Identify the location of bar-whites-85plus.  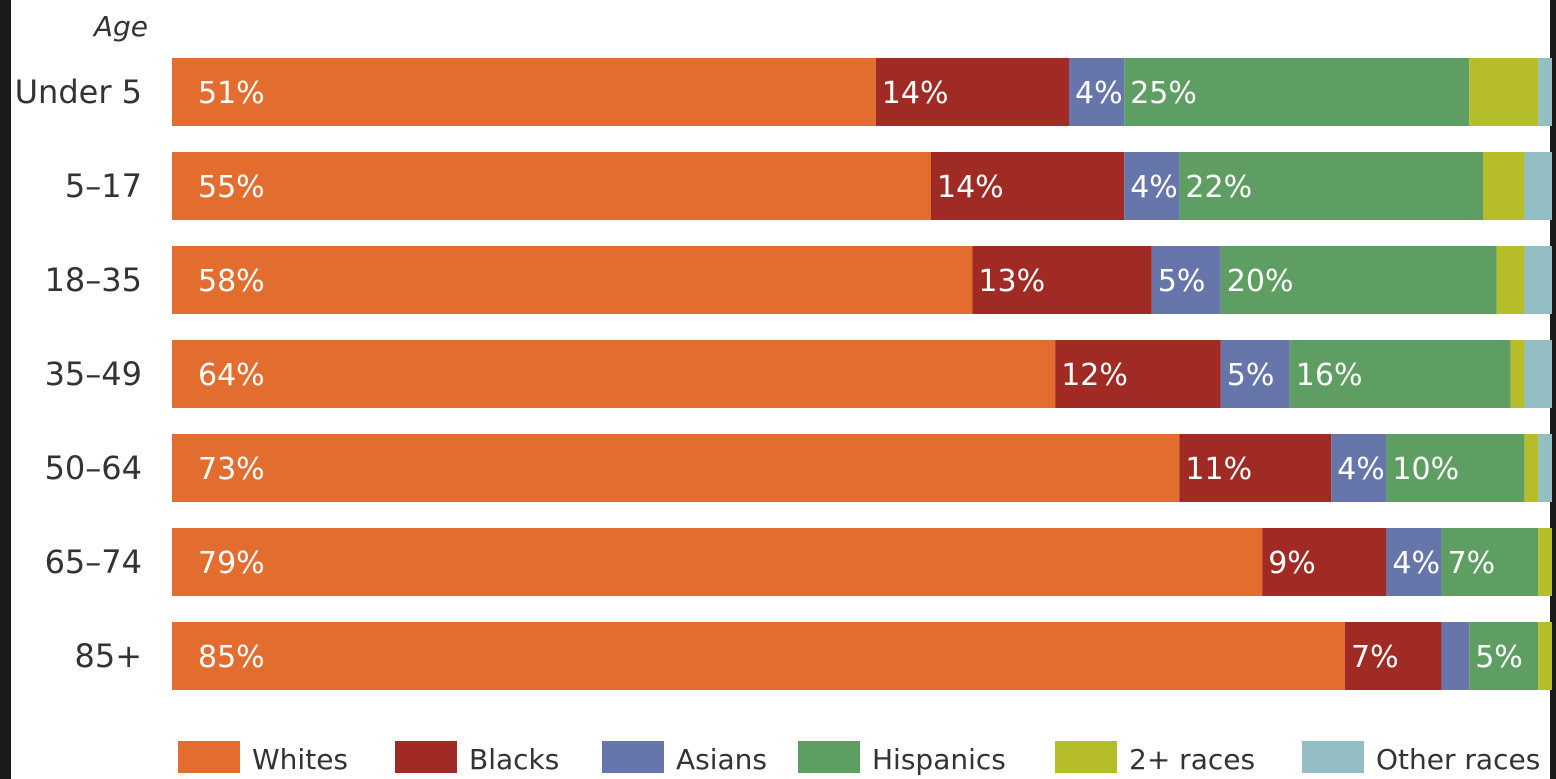
(758, 656).